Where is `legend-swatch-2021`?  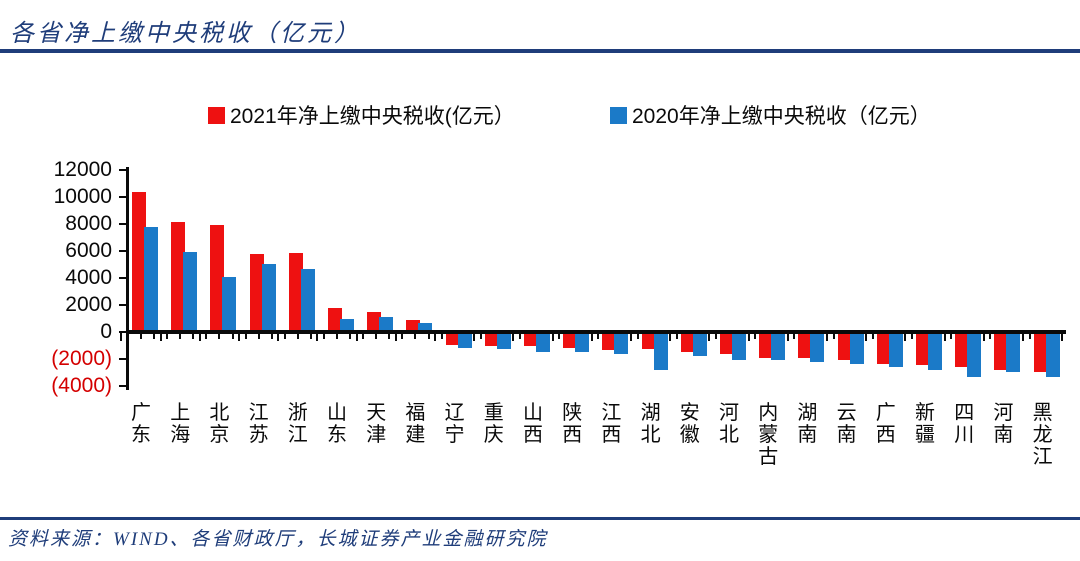 legend-swatch-2021 is located at coordinates (216, 115).